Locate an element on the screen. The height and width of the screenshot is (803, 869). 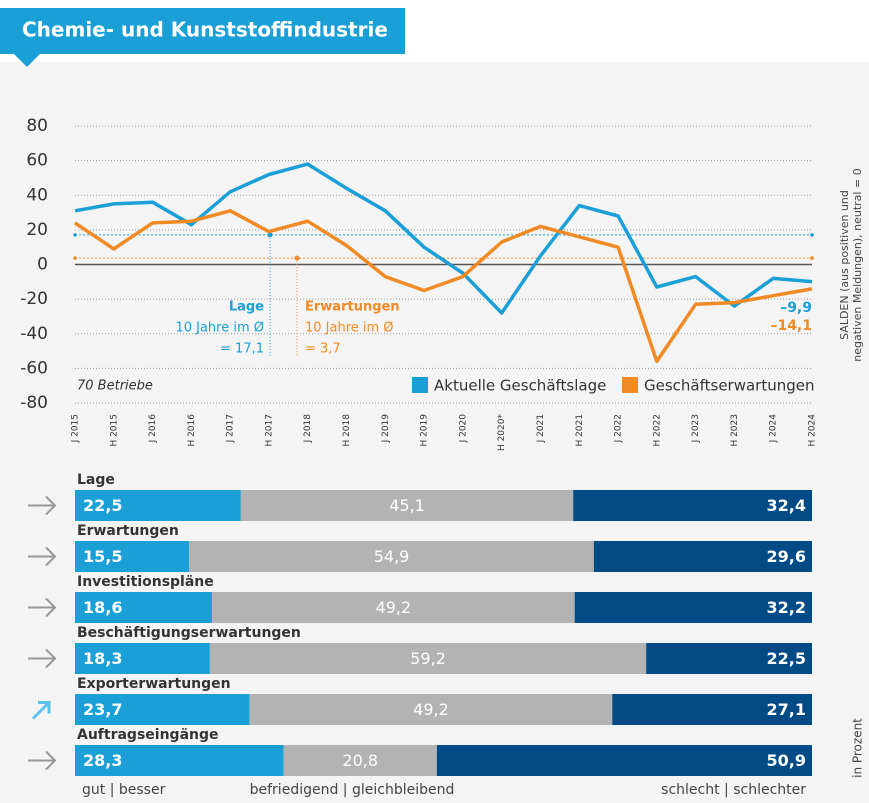
legend-label: befriedigend | gleichbleibend is located at coordinates (352, 790).